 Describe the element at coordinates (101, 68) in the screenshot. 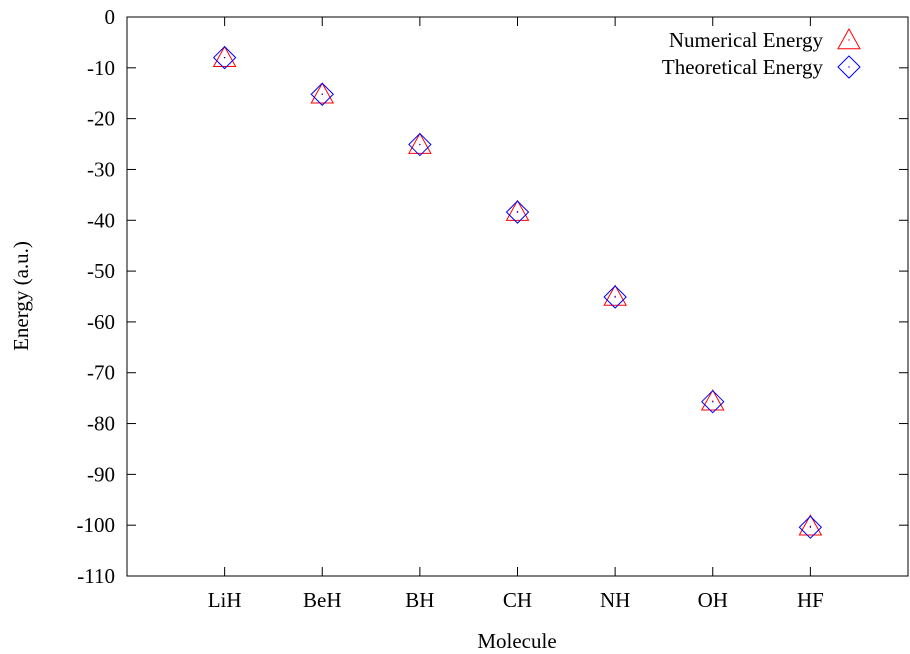

I see `y-tick-label: -10` at that location.